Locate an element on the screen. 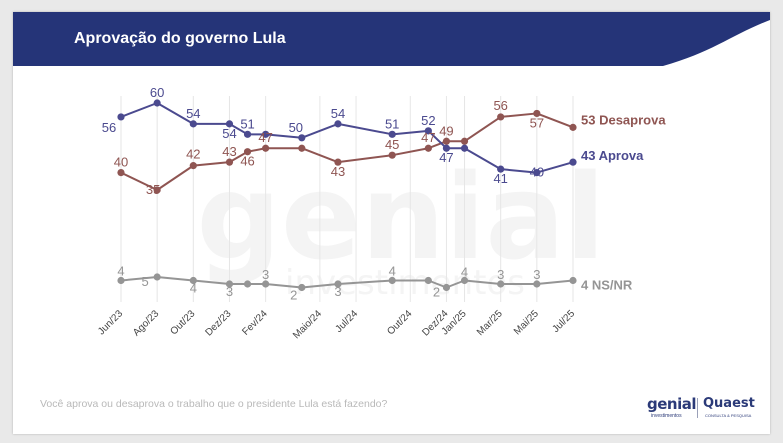 The image size is (783, 443). header-banner is located at coordinates (391, 39).